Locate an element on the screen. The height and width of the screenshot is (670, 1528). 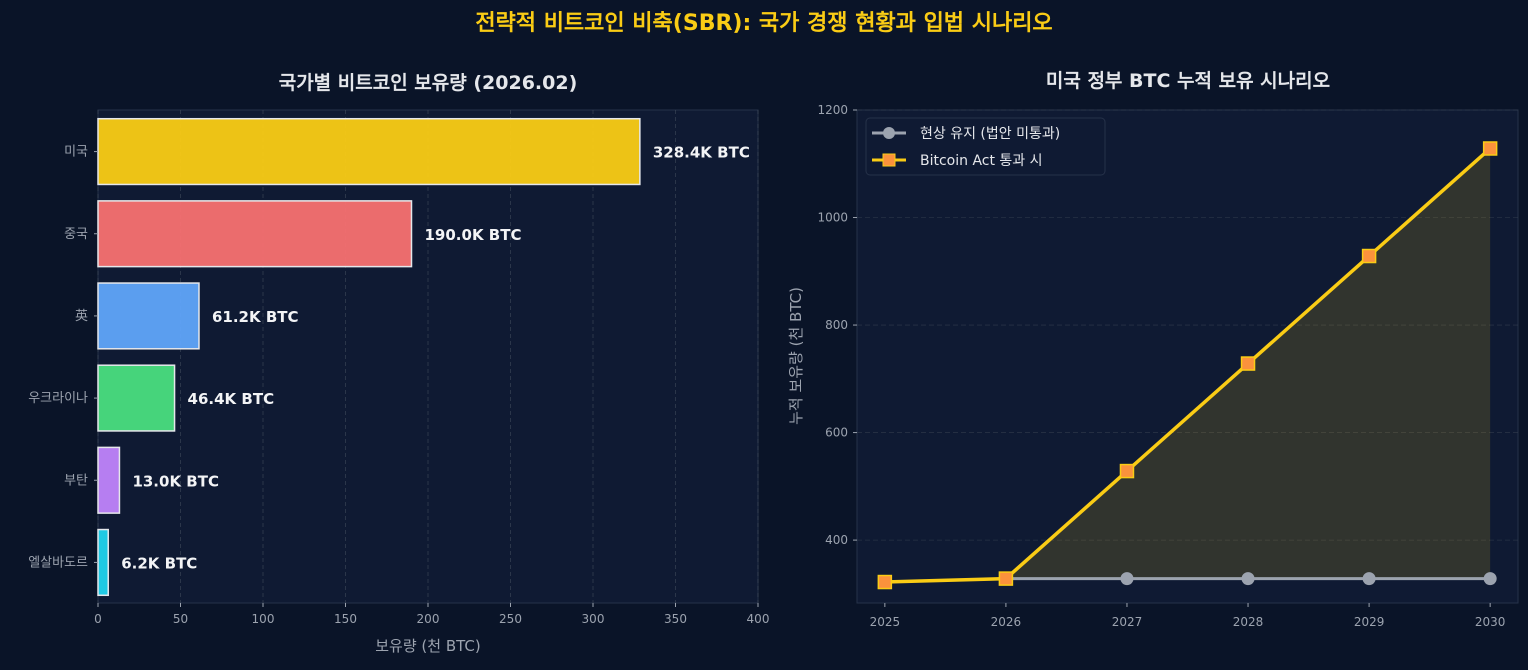
x-tick-label: 300 is located at coordinates (593, 619).